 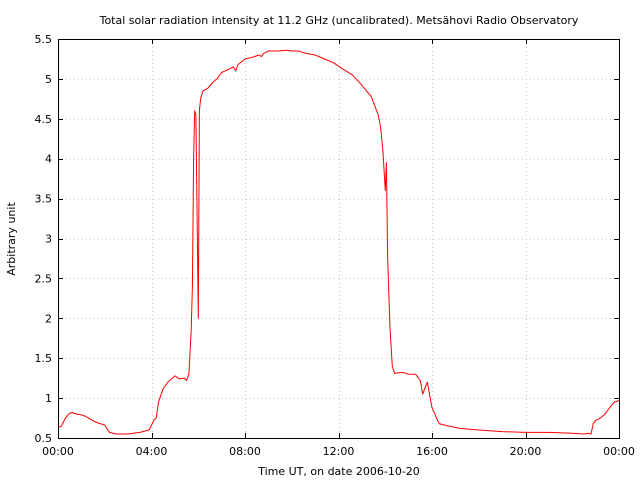 What do you see at coordinates (152, 451) in the screenshot?
I see `x-tick-label: 04:00` at bounding box center [152, 451].